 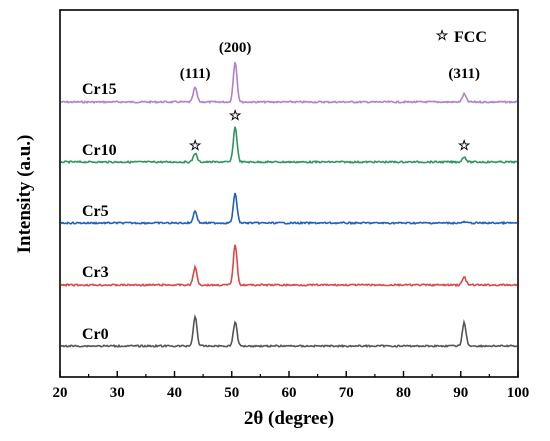 I want to click on legend: ☆ FCC, so click(x=461, y=37).